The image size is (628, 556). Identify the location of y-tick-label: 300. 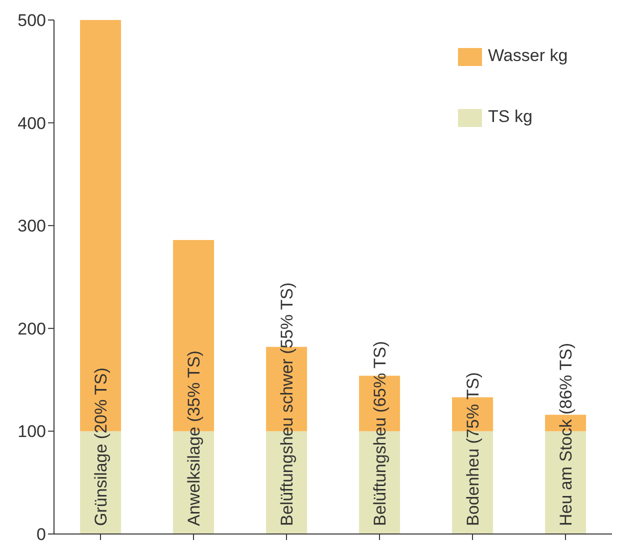
(32, 226).